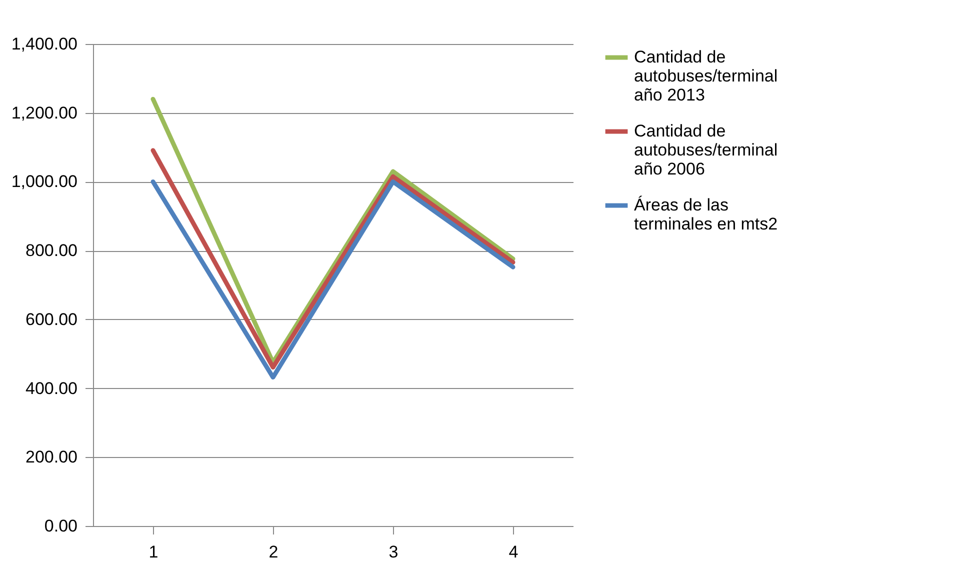 The height and width of the screenshot is (579, 956). I want to click on legend-label: Cantidad de autobuses/terminal año 2013, so click(706, 76).